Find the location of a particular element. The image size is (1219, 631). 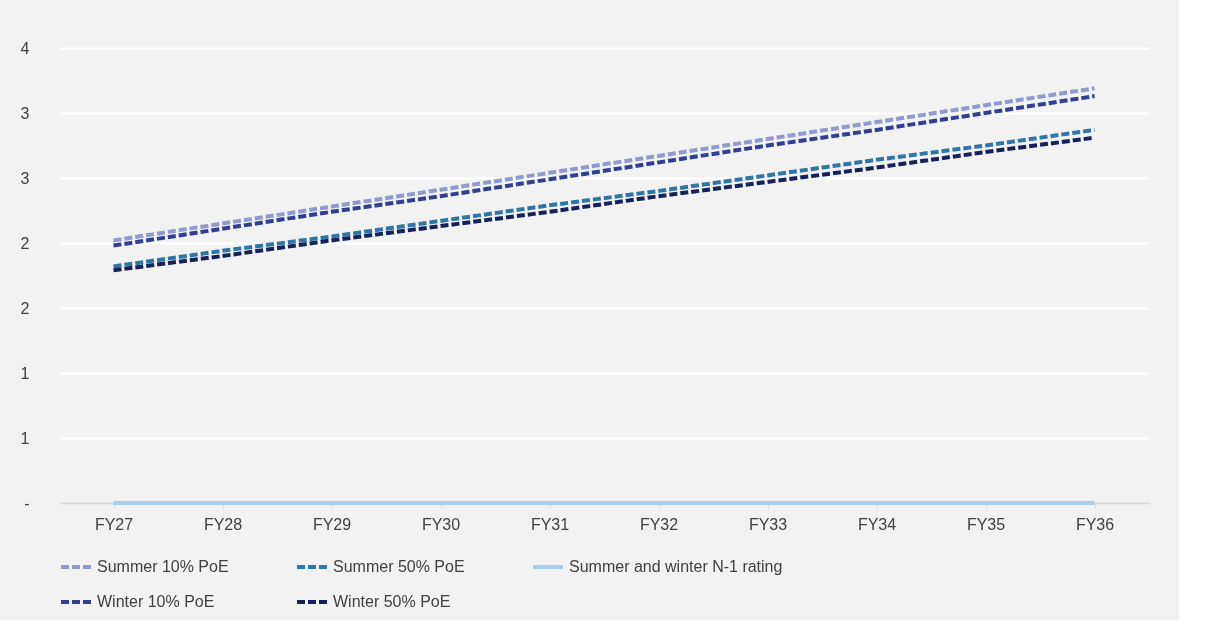

legend-label: Winter 50% PoE is located at coordinates (392, 601).